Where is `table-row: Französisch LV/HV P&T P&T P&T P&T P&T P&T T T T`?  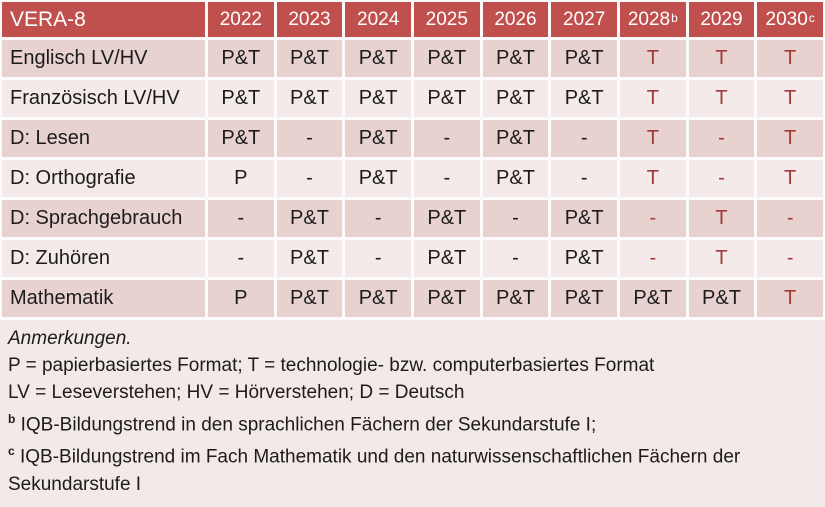
table-row: Französisch LV/HV P&T P&T P&T P&T P&T P&T T T T is located at coordinates (412, 98).